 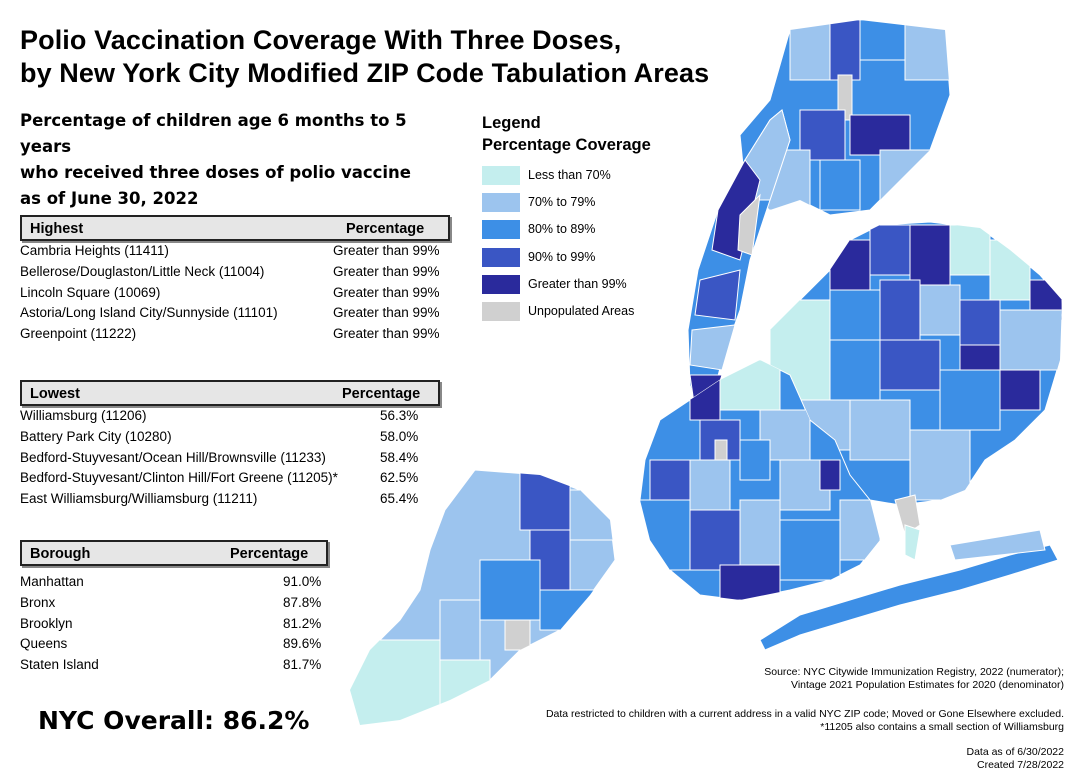 What do you see at coordinates (562, 256) in the screenshot?
I see `legend-label: 90% to 99%` at bounding box center [562, 256].